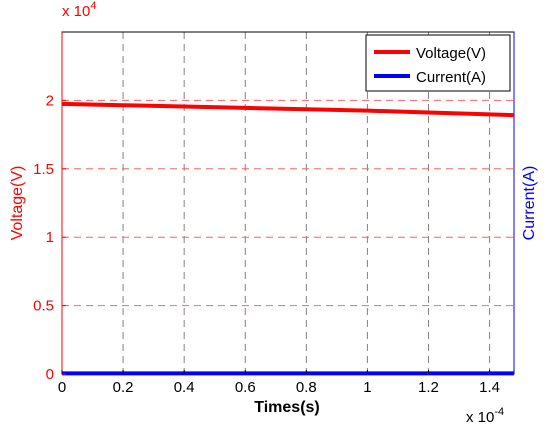 This screenshot has height=434, width=550. Describe the element at coordinates (288, 109) in the screenshot. I see `series-line-voltage` at that location.